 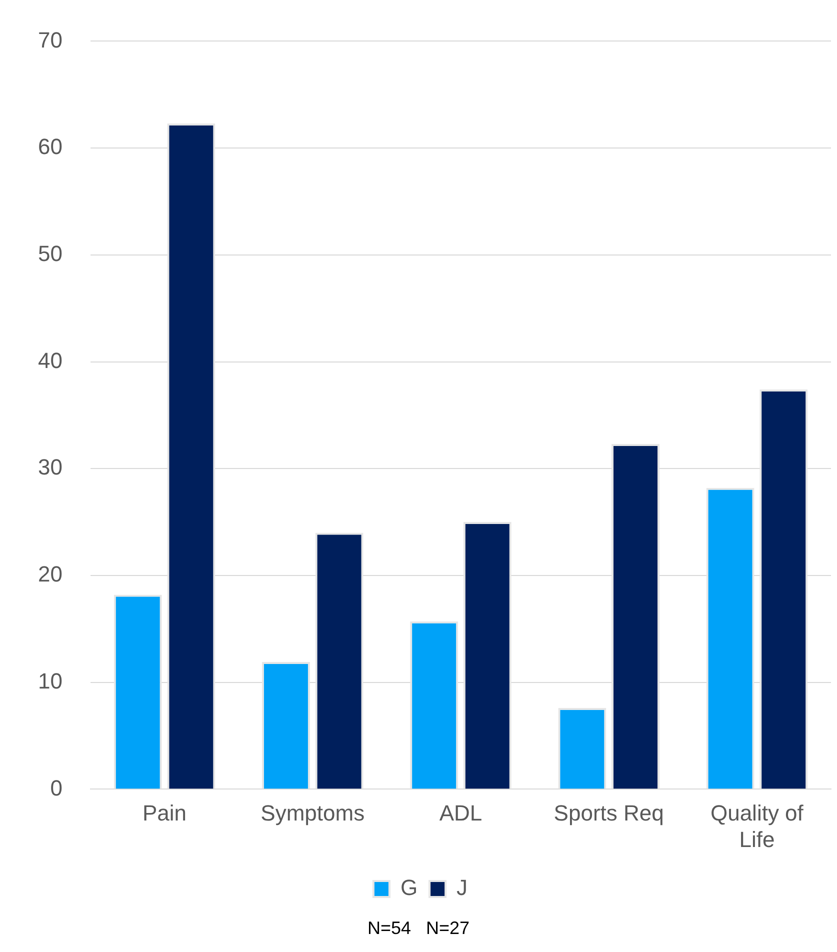 I want to click on y-tick-label: 20, so click(x=50, y=574).